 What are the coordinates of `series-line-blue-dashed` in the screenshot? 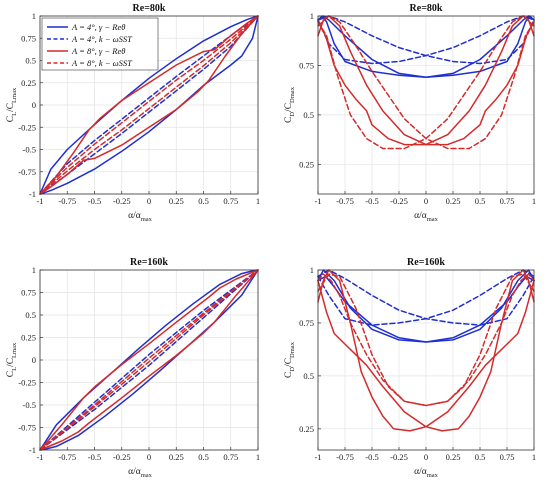 It's located at (426, 40).